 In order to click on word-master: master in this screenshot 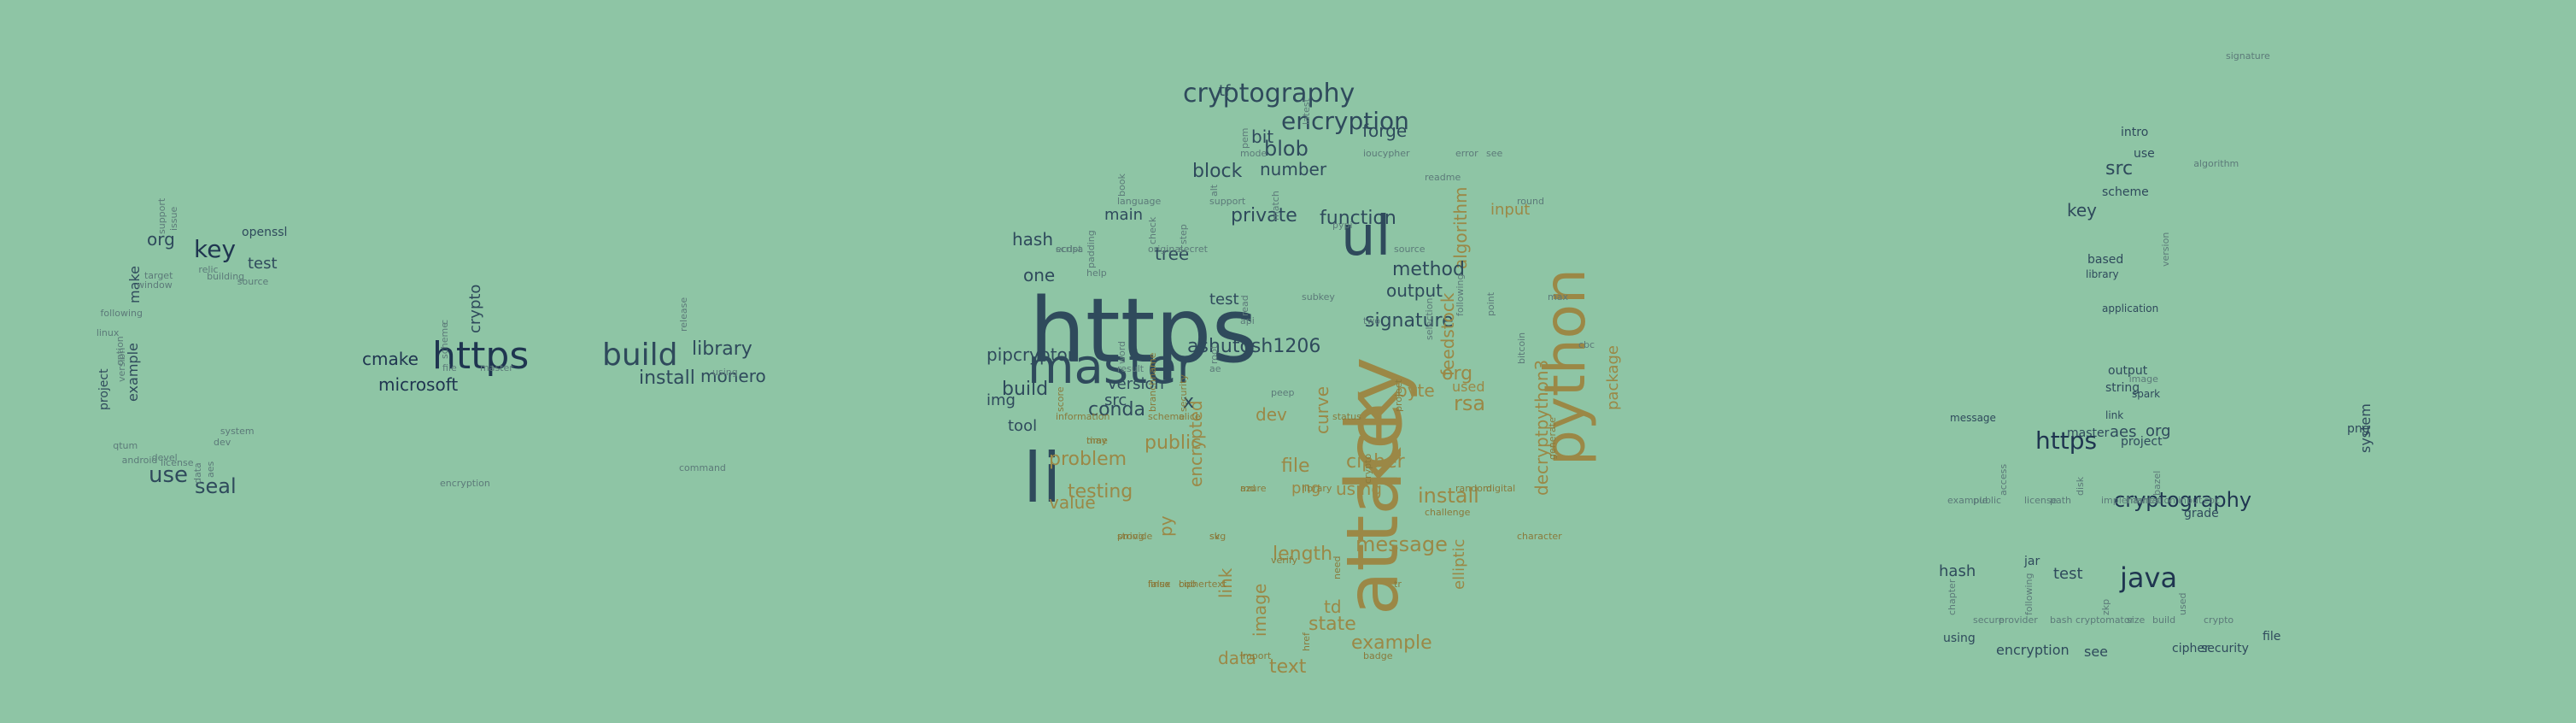, I will do `click(1112, 367)`.